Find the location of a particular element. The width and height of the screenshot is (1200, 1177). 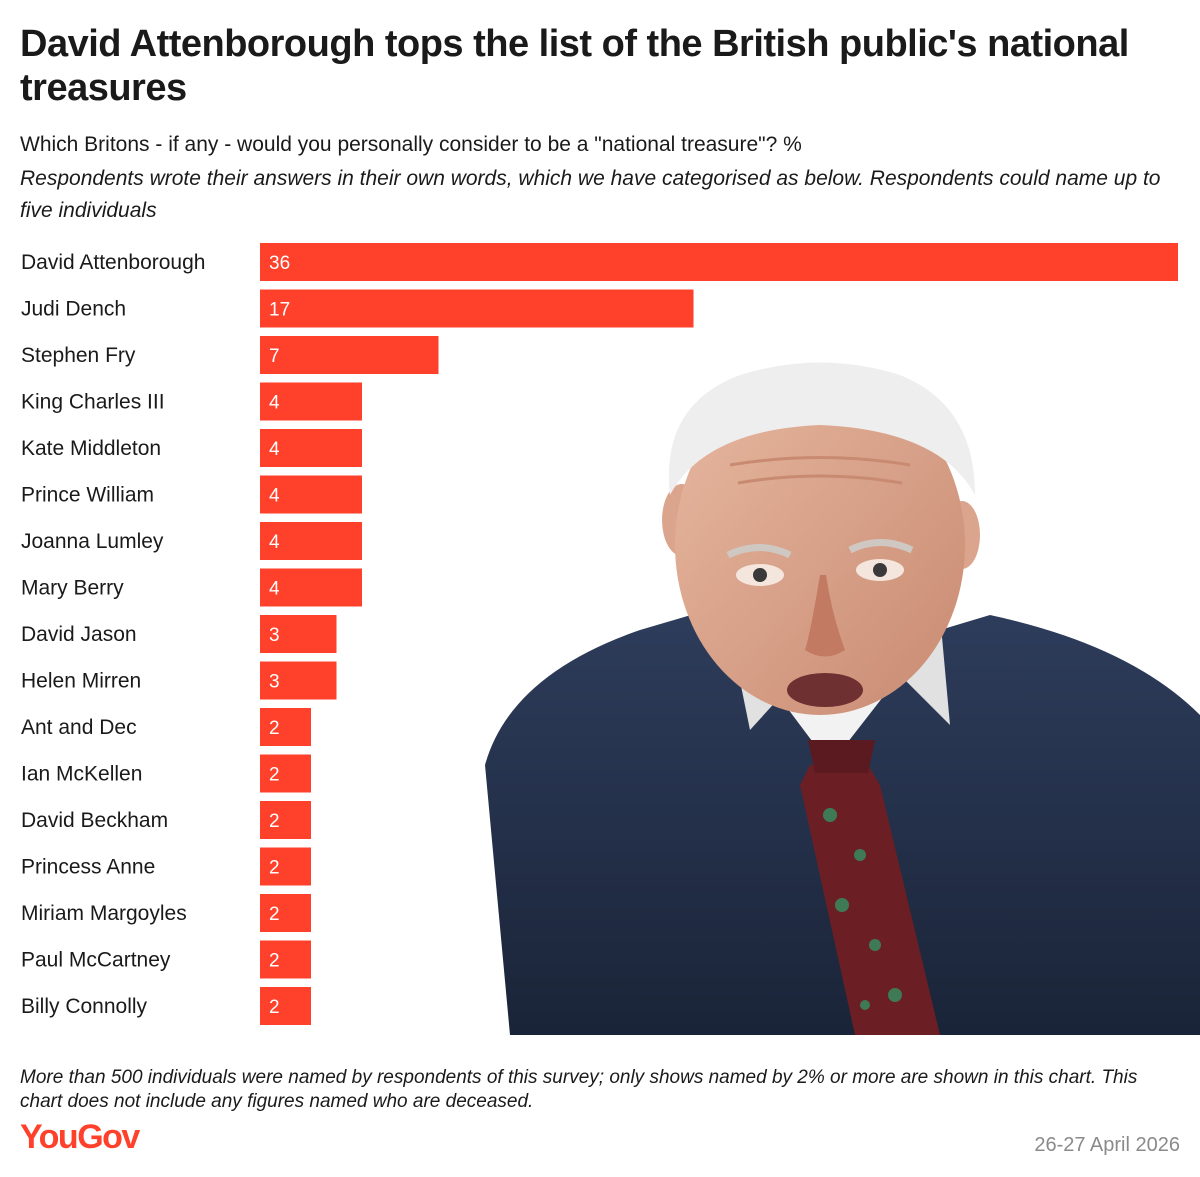

value-label-joanna-lumley: 4 is located at coordinates (274, 542).